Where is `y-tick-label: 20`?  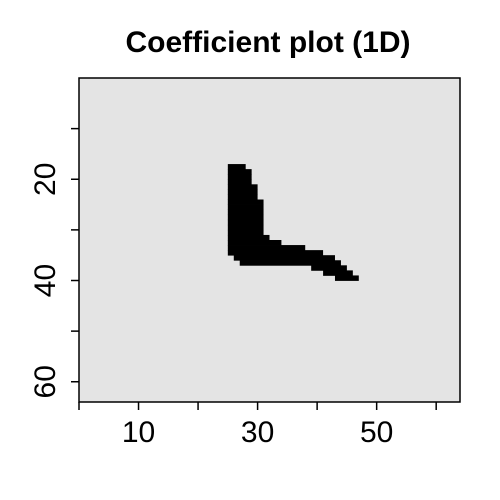
y-tick-label: 20 is located at coordinates (45, 179).